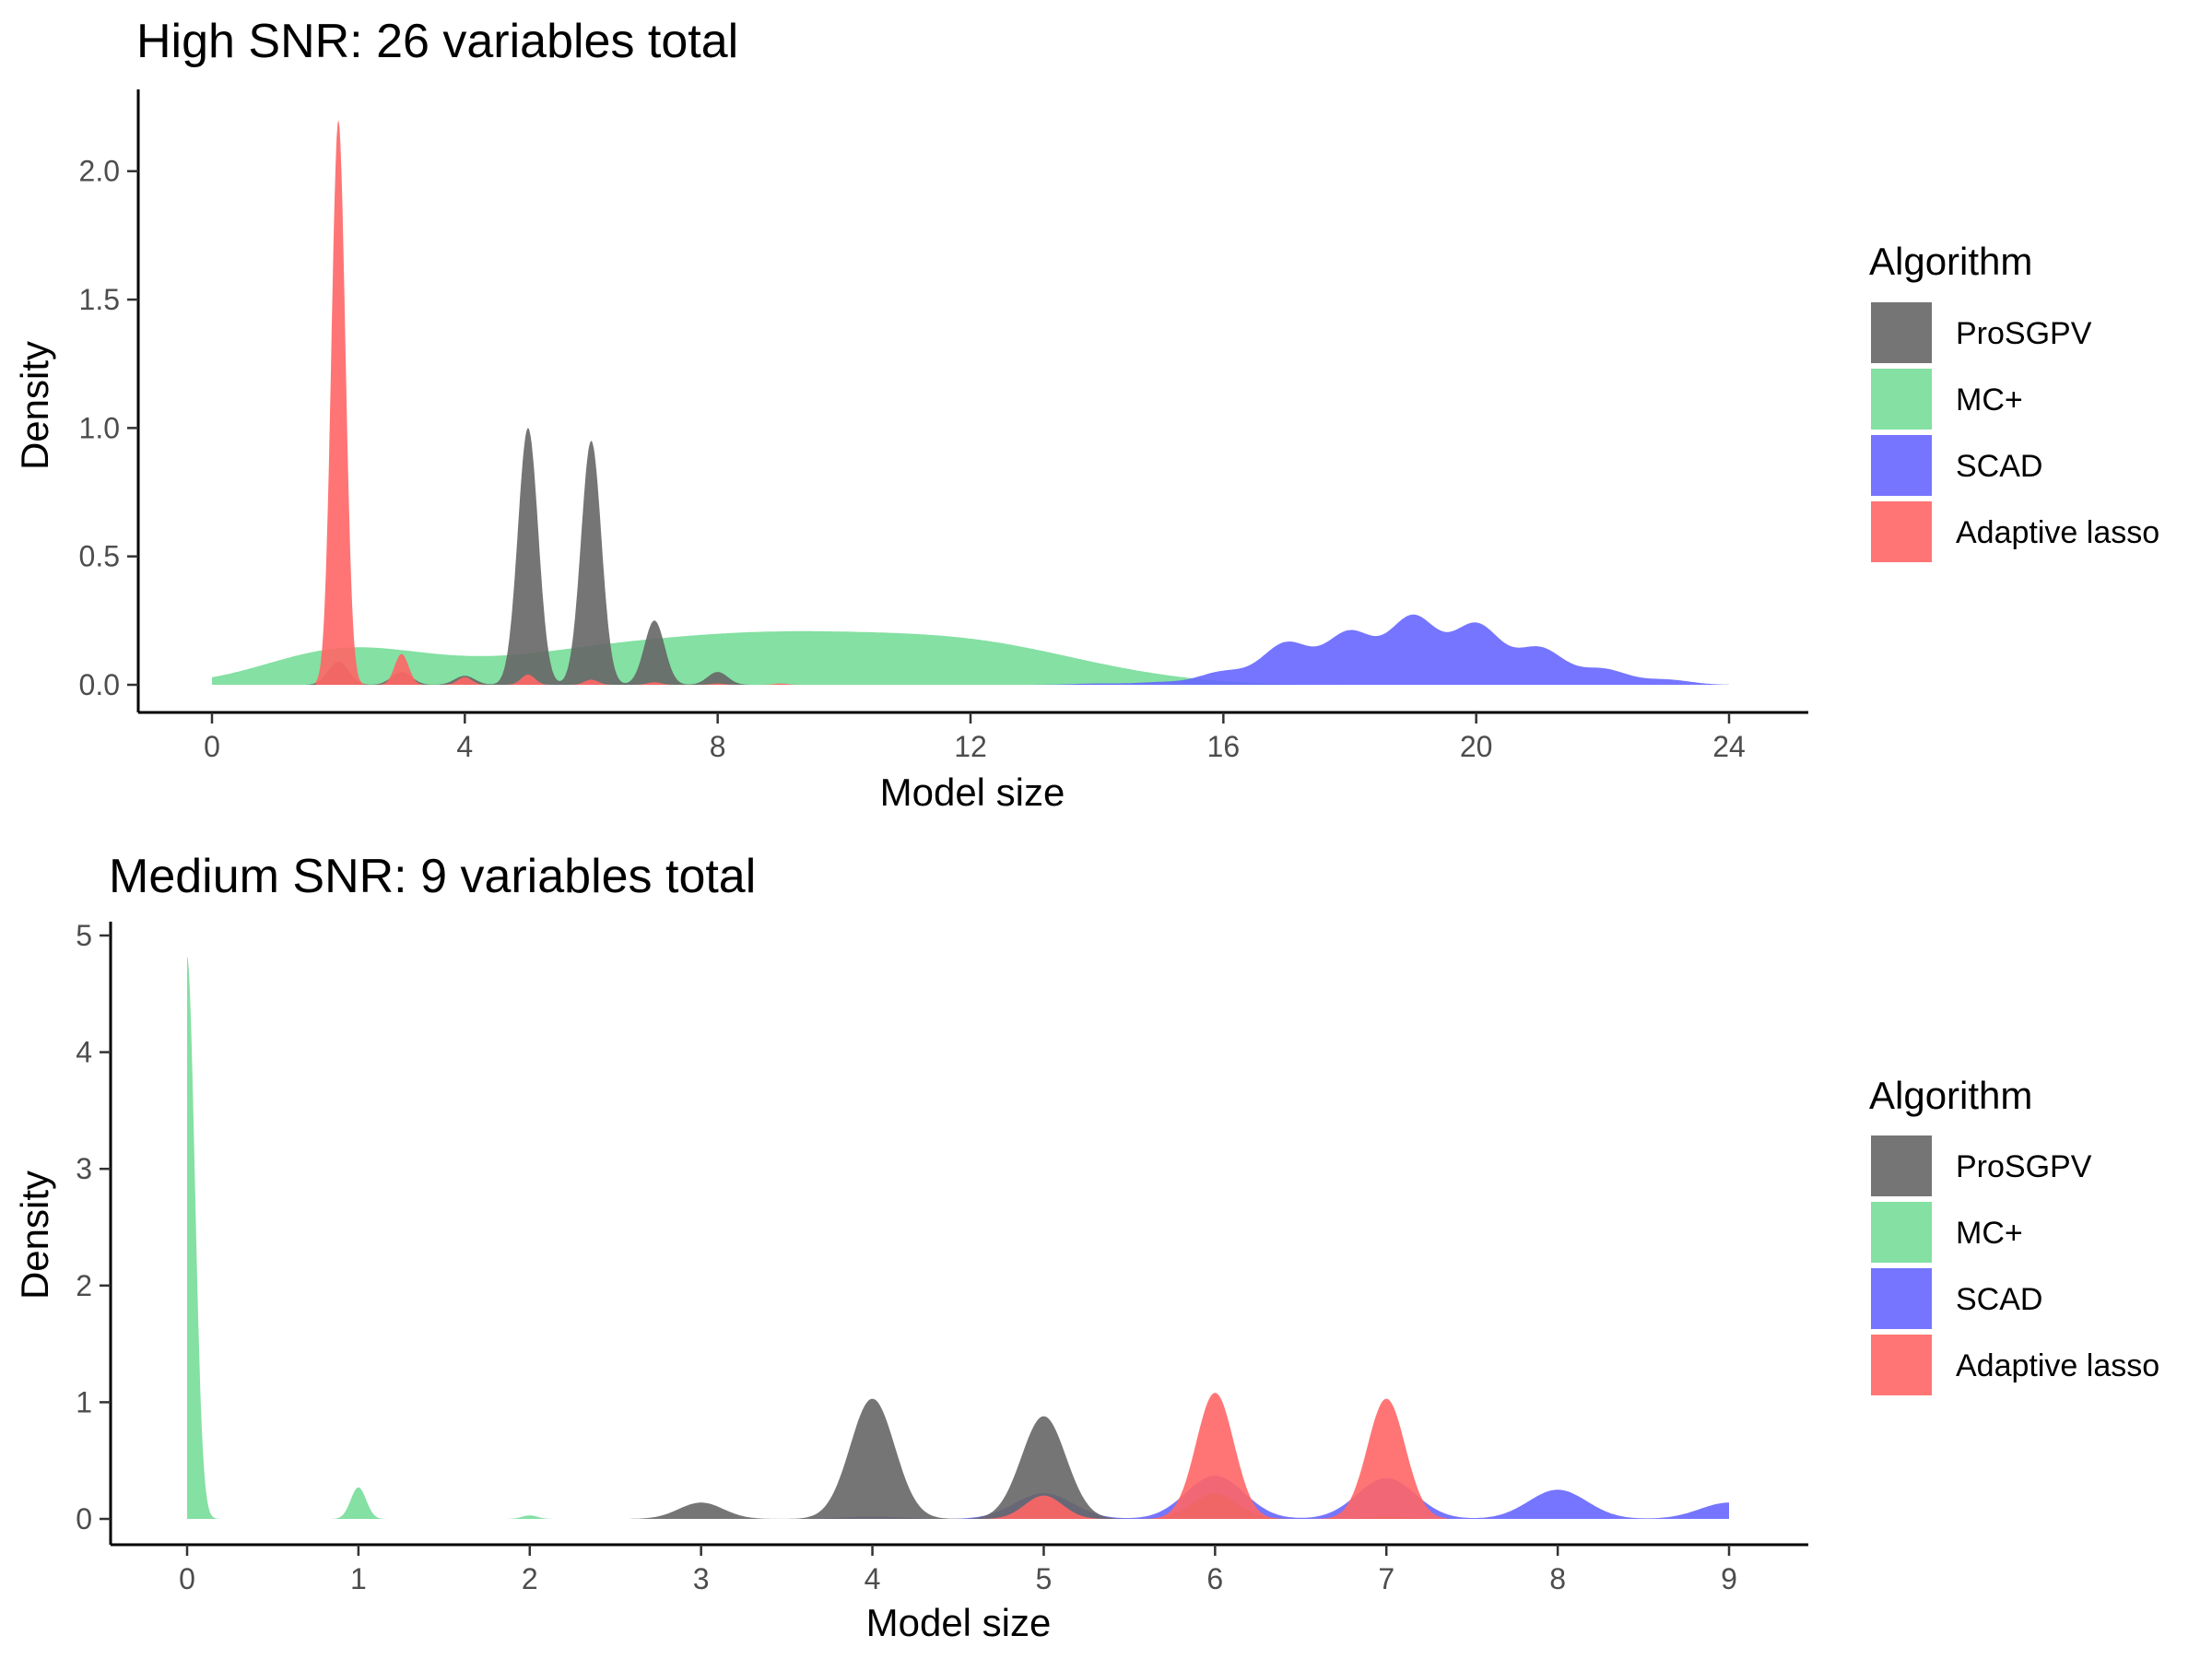 Image resolution: width=2212 pixels, height=1659 pixels. I want to click on y-tick-label: 2, so click(84, 1285).